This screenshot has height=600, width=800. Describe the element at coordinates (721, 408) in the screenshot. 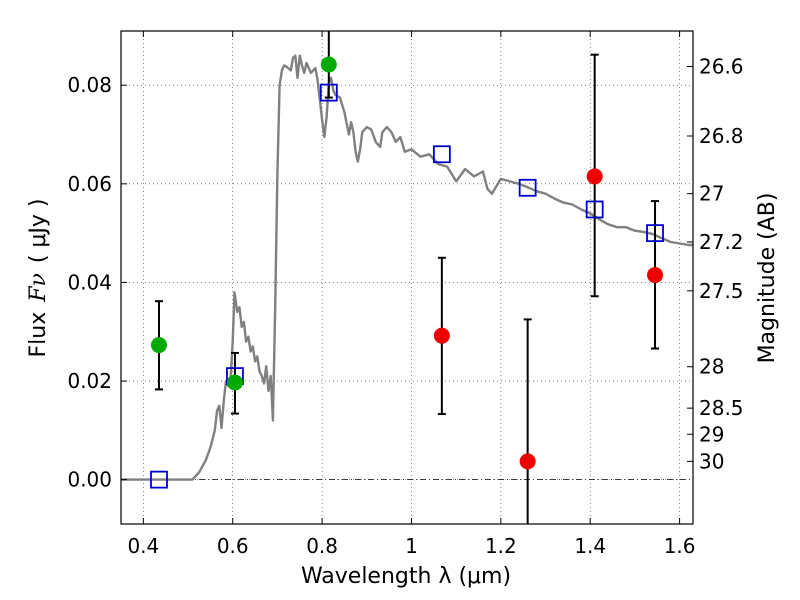

I see `magnitude-tick-label: 28.5` at that location.